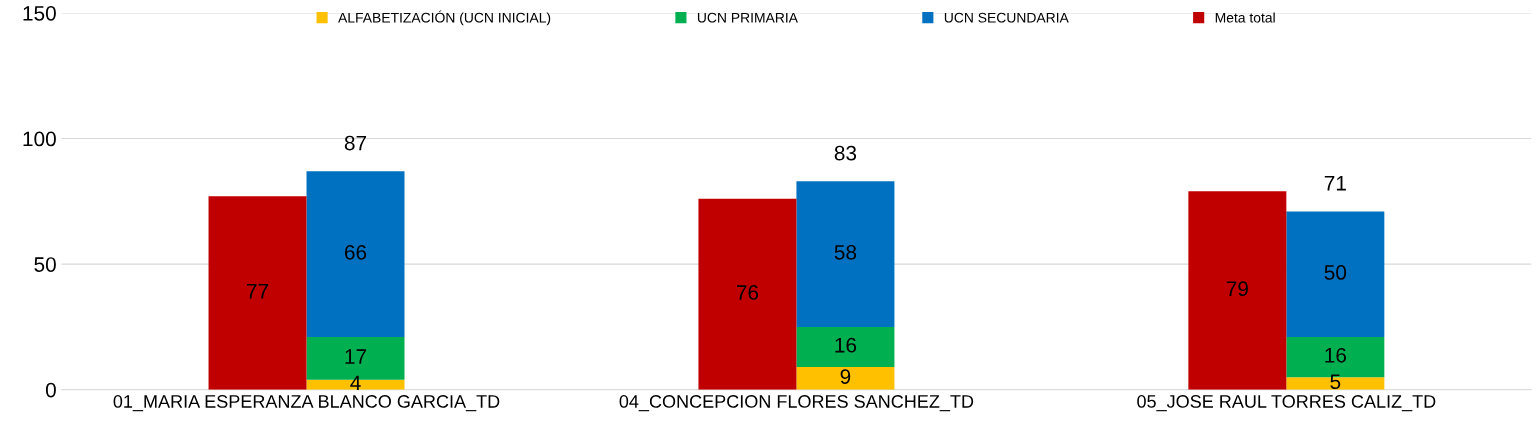 This screenshot has width=1539, height=433. I want to click on legend-label: UCN SECUNDARIA, so click(1006, 17).